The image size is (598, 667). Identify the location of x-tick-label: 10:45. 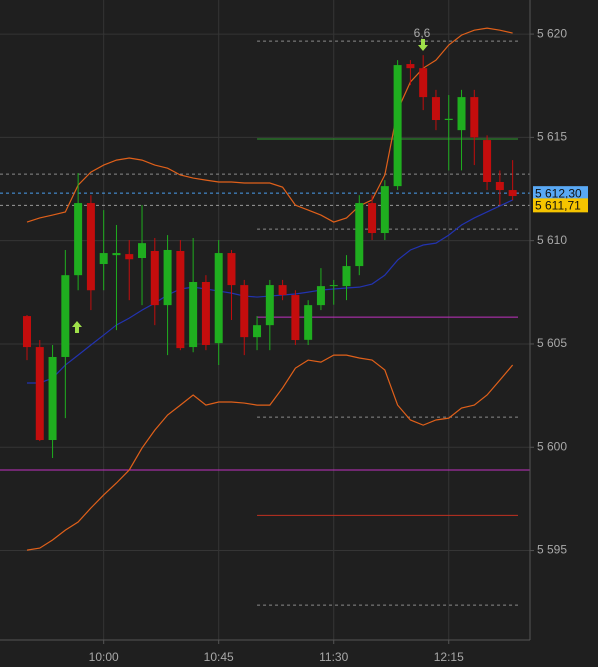
(219, 657).